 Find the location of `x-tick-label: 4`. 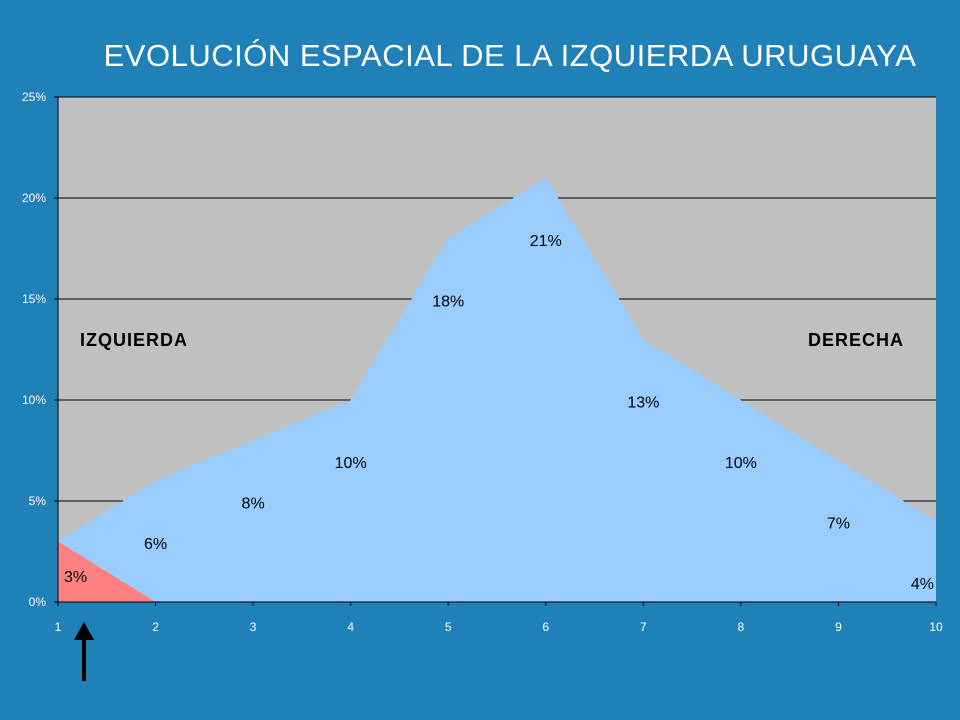

x-tick-label: 4 is located at coordinates (350, 627).